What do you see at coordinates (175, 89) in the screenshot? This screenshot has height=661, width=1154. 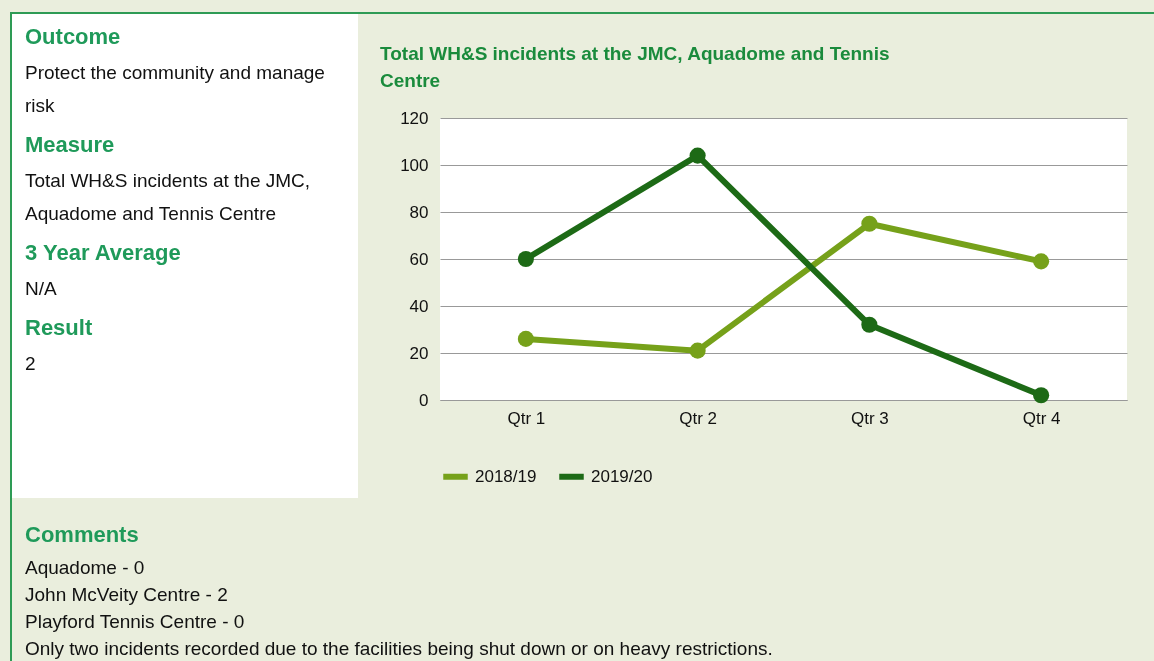 I see `text: Protect the community and manage risk` at bounding box center [175, 89].